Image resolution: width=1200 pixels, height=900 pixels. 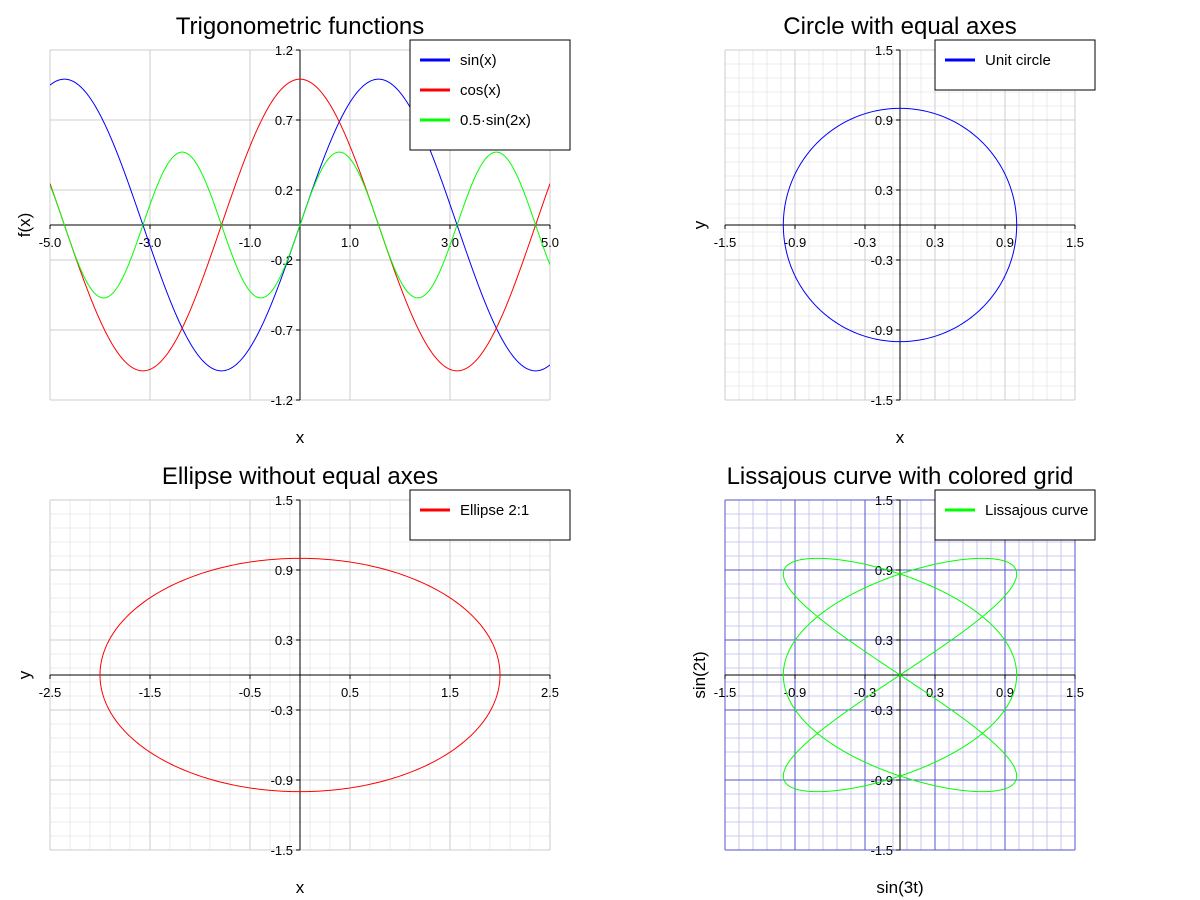 What do you see at coordinates (495, 120) in the screenshot?
I see `legend-label: 0.5·sin(2x)` at bounding box center [495, 120].